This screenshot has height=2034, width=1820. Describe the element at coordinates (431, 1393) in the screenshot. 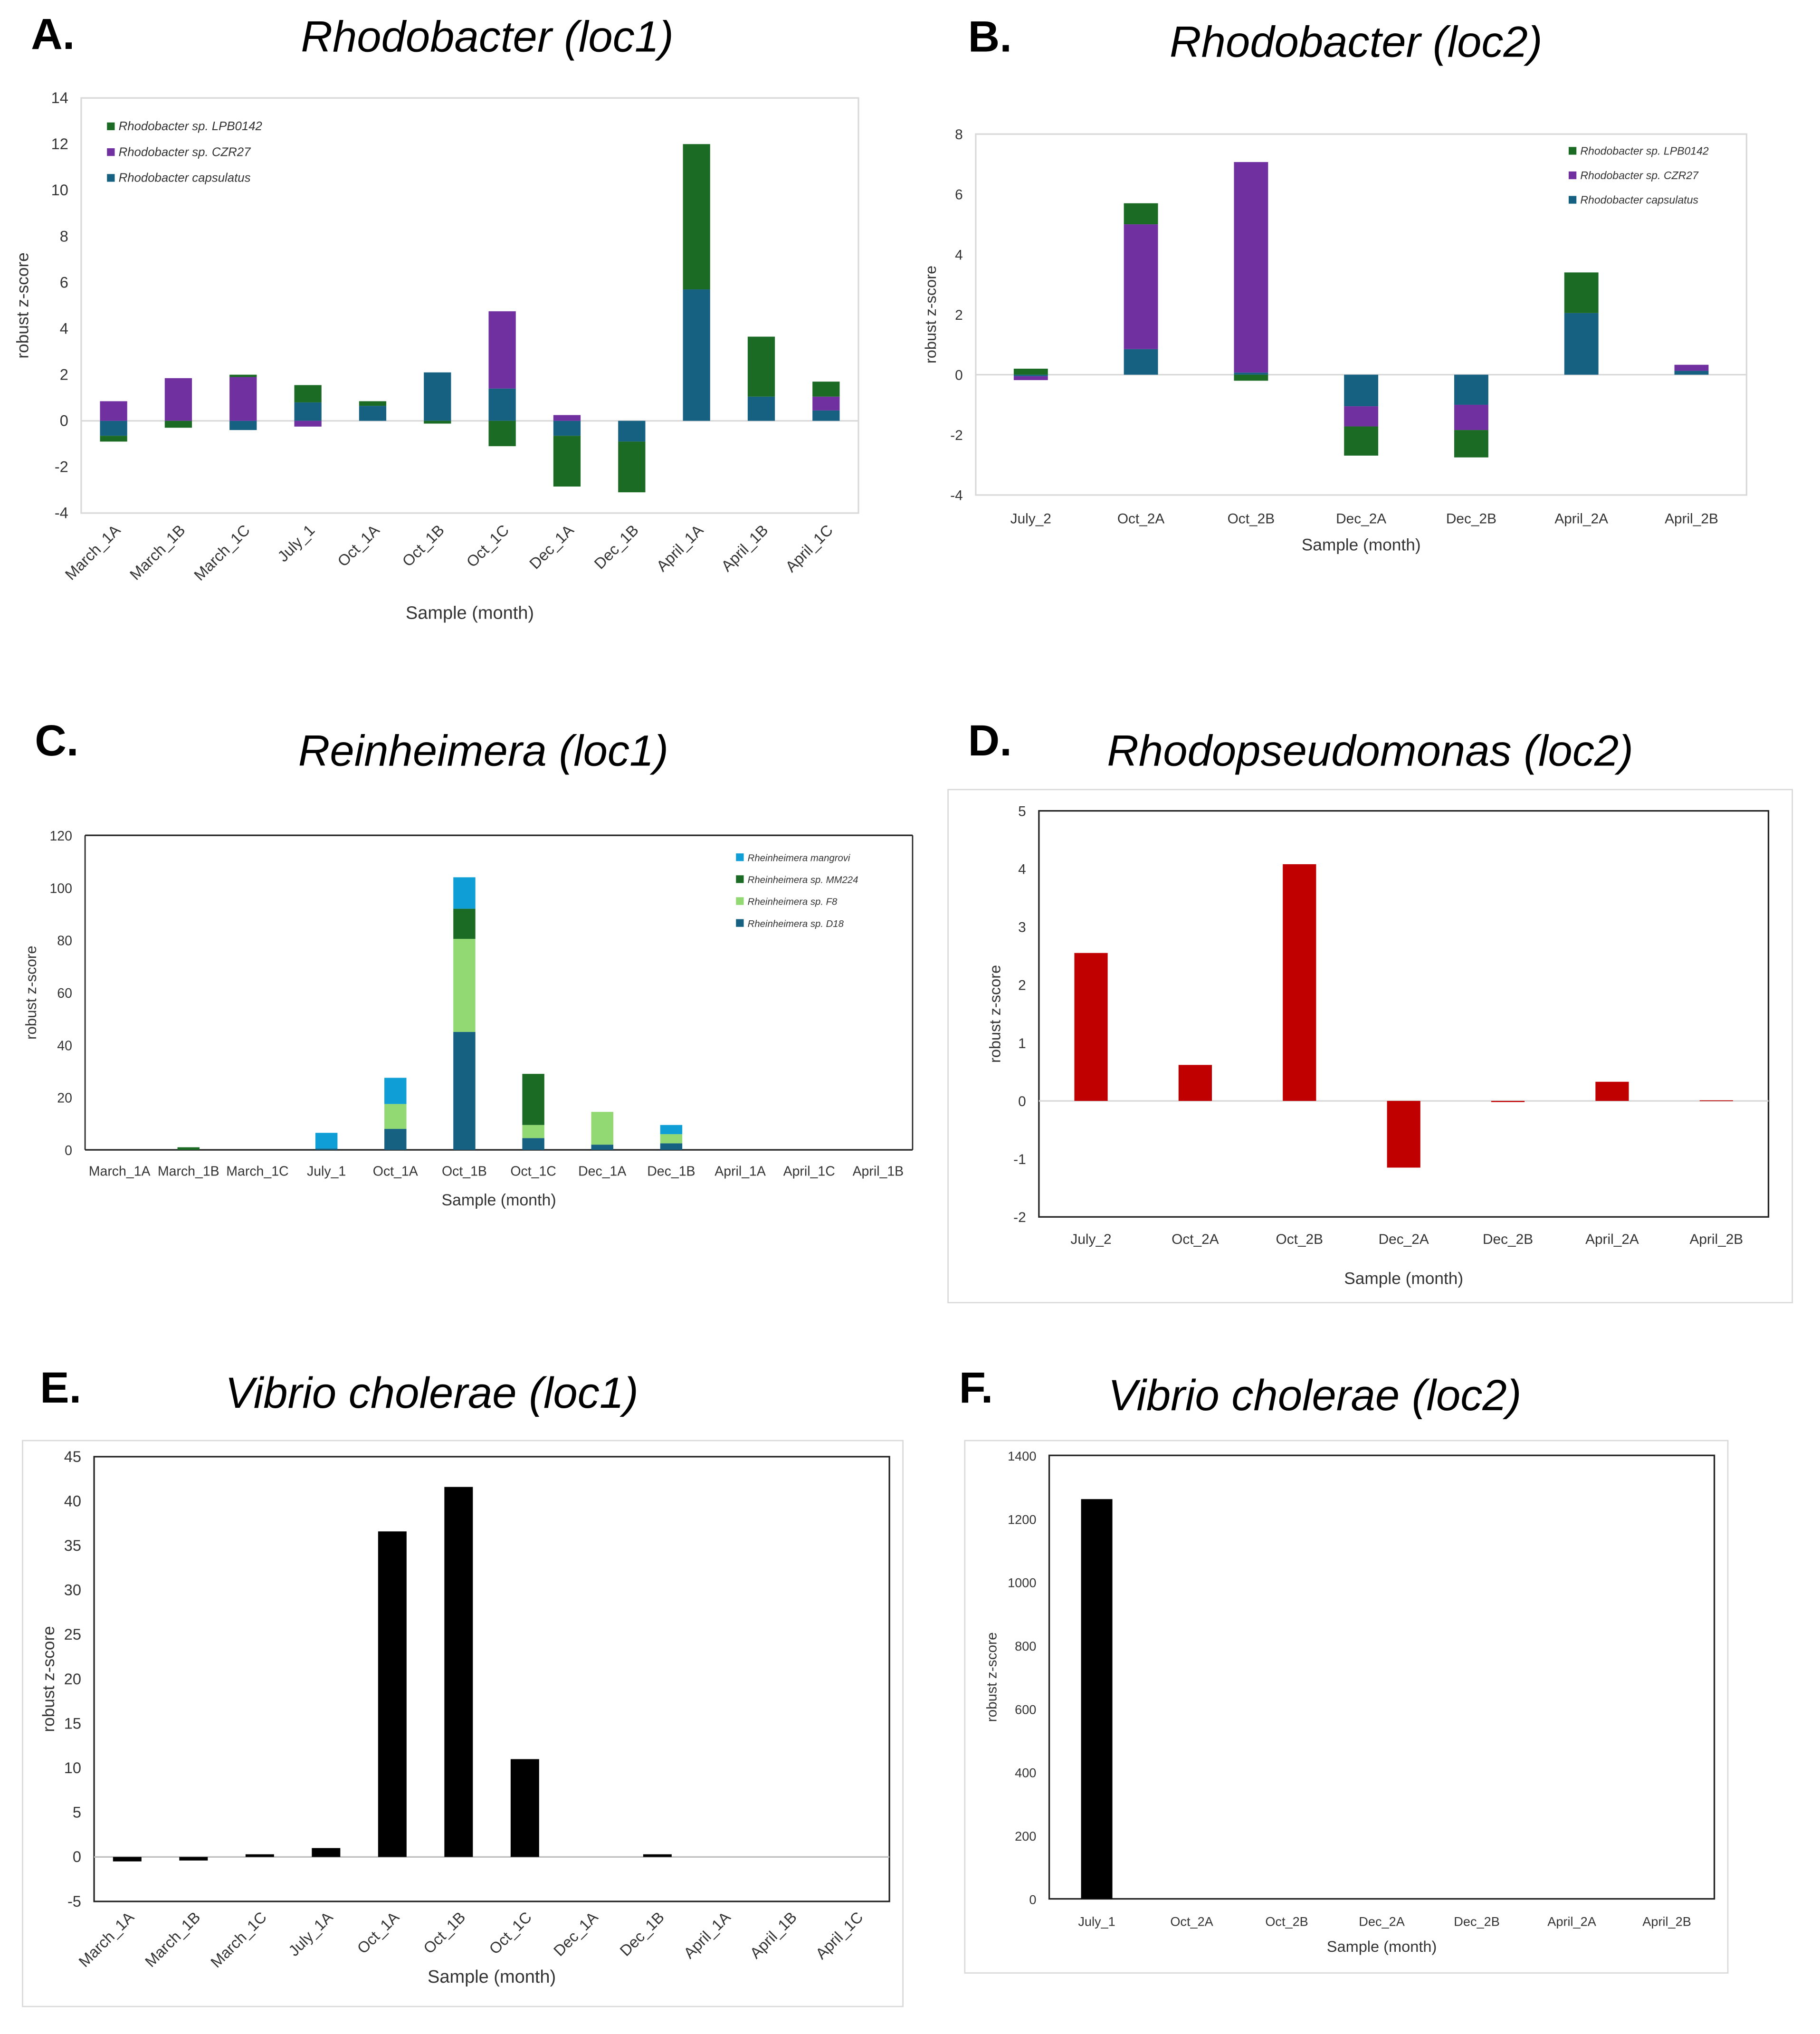

I see `panel-title-e: Vibrio cholerae (loc1)` at that location.